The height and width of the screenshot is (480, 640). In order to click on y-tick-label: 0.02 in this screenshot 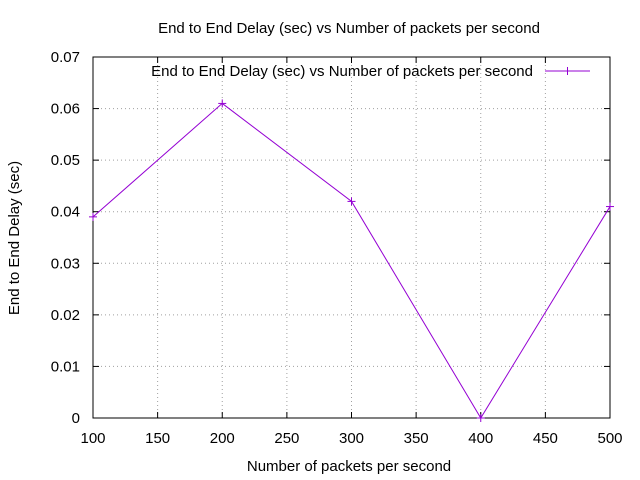, I will do `click(65, 315)`.